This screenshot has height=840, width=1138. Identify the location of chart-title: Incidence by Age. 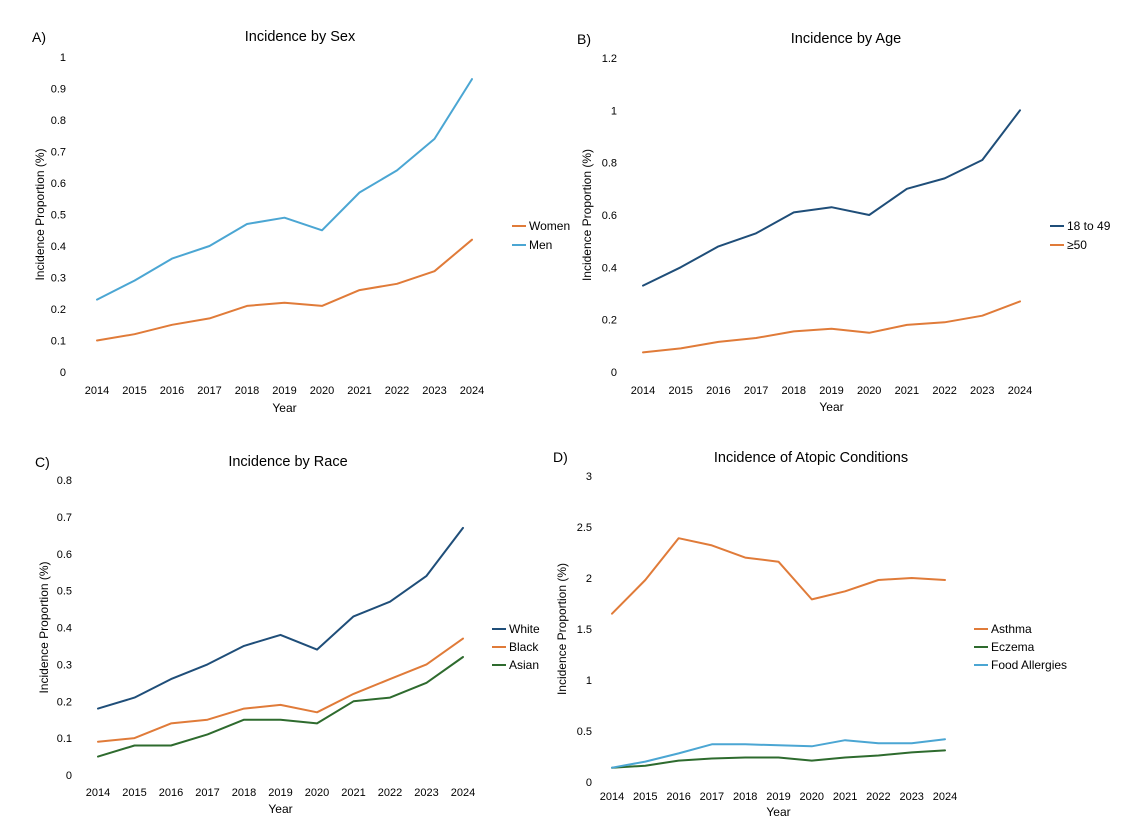
(846, 39).